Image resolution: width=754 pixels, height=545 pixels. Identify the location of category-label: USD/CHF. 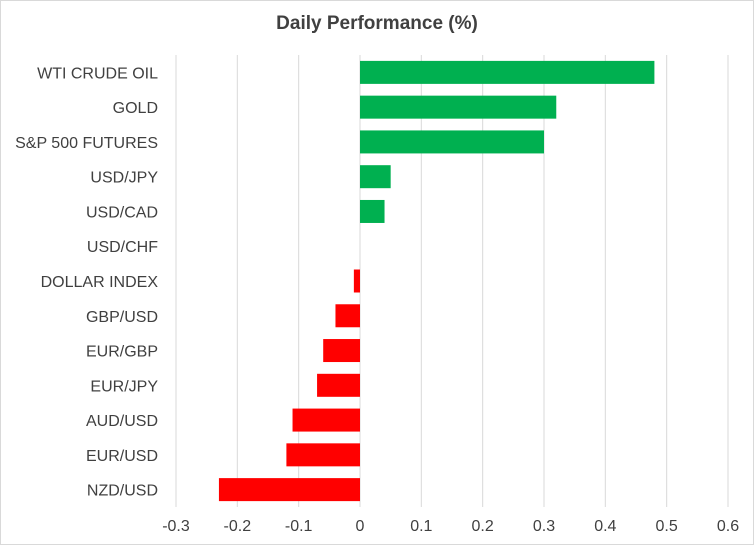
(122, 247).